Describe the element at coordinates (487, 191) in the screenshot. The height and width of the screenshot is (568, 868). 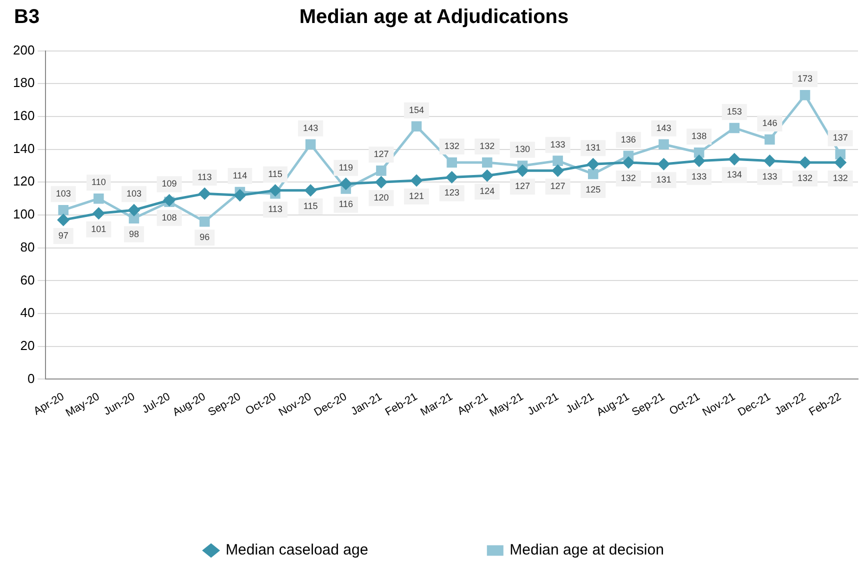
I see `data-label: 124` at that location.